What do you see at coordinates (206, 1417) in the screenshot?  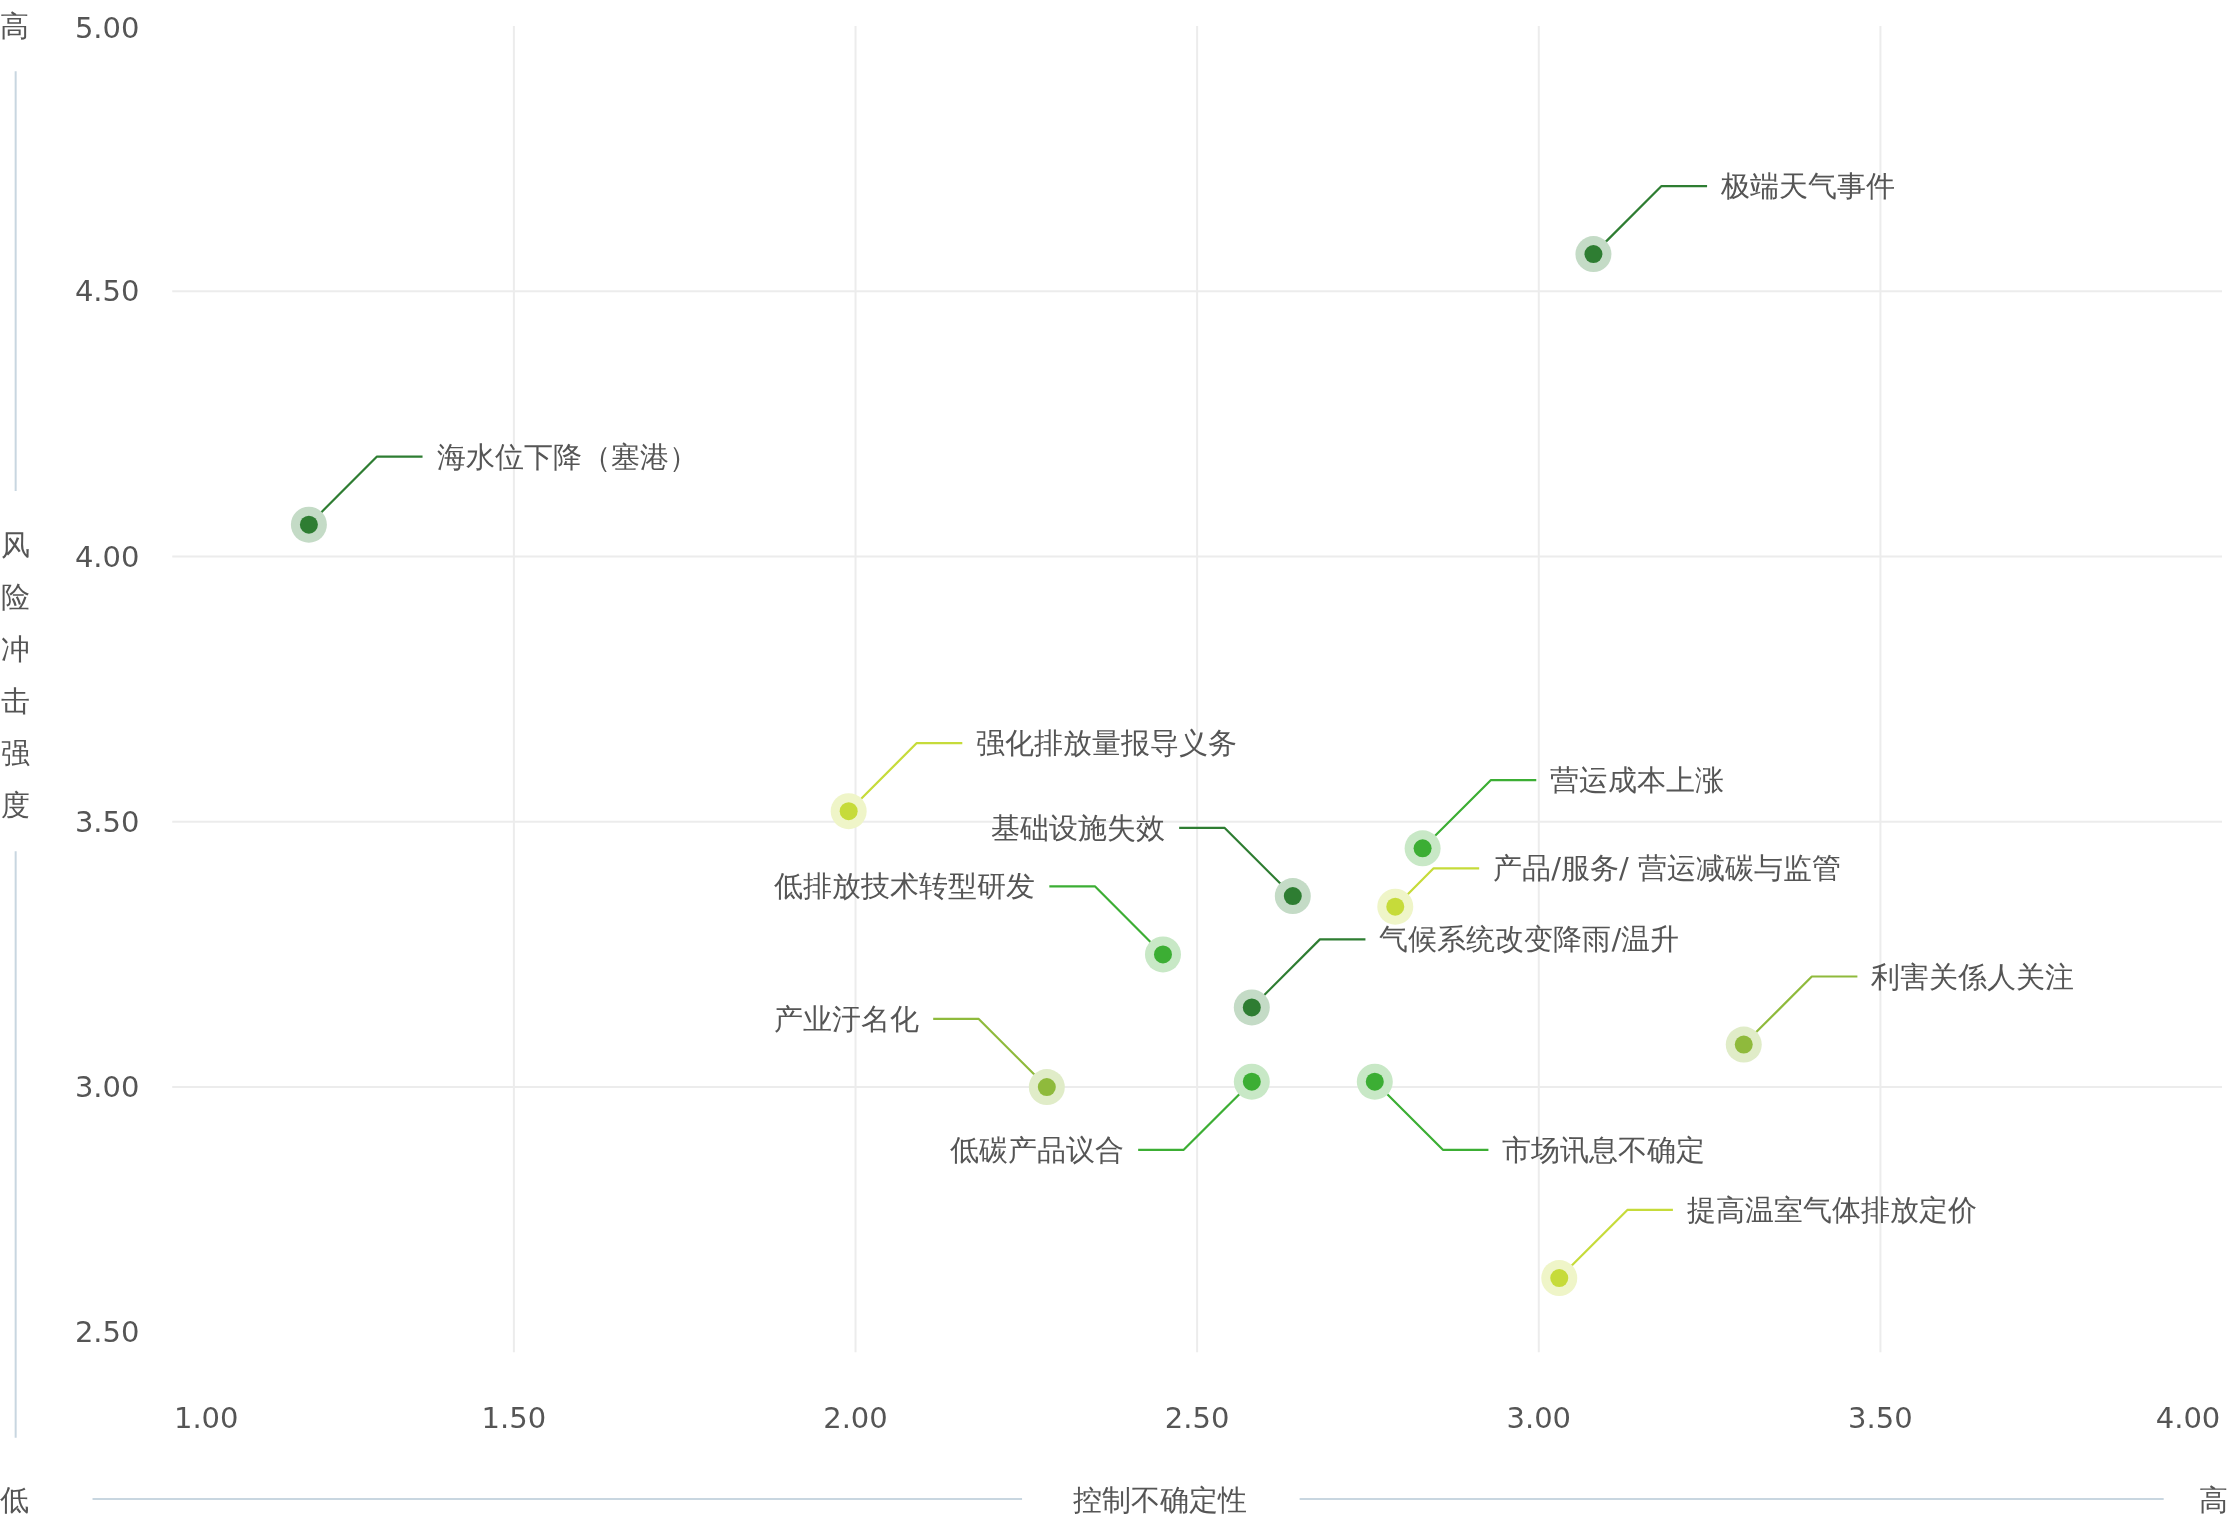 I see `x-tick-label: 1.00` at bounding box center [206, 1417].